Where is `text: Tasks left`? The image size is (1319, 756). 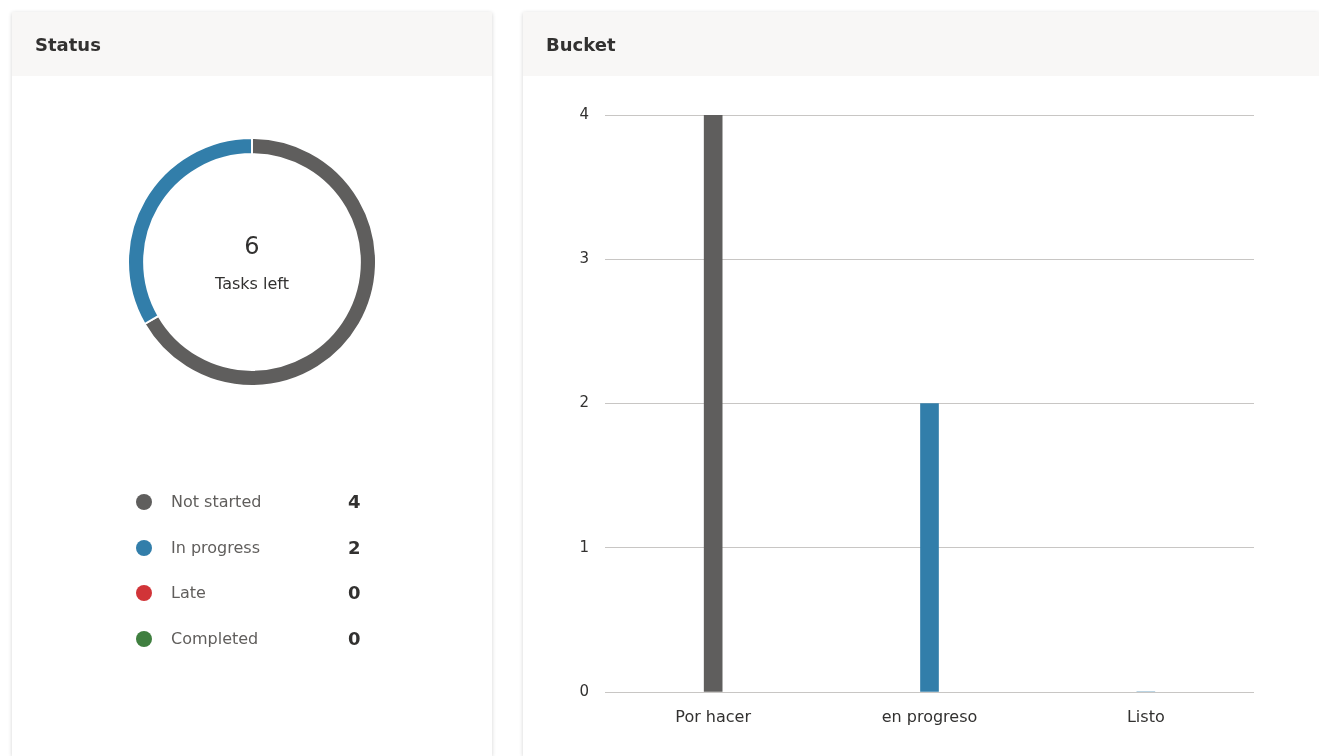
text: Tasks left is located at coordinates (252, 283).